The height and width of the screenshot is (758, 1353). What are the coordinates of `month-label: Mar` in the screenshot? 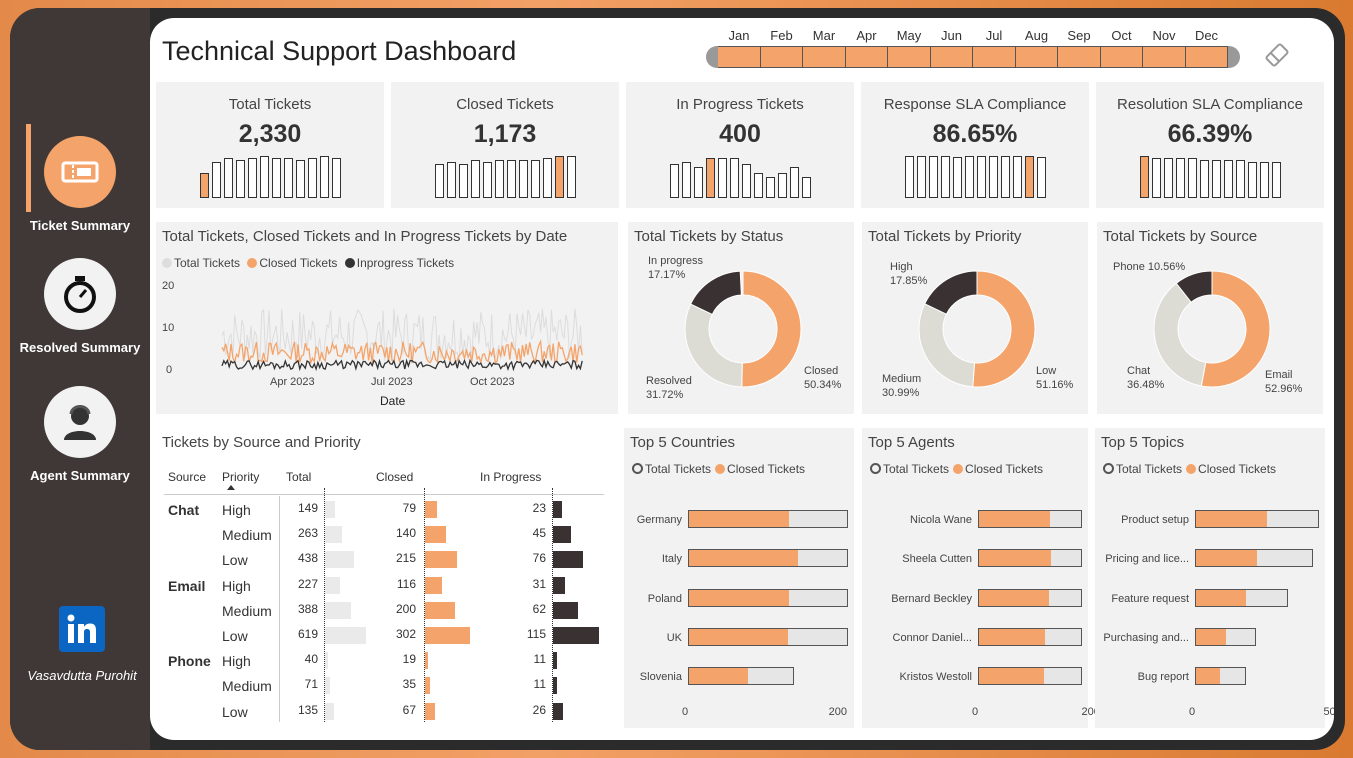 It's located at (824, 35).